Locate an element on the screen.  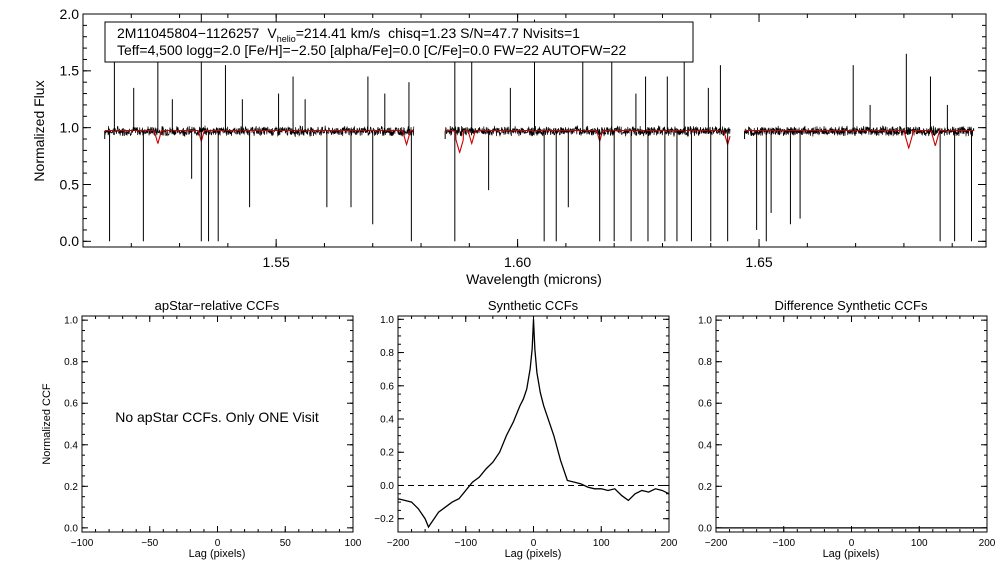
ccf-series-line is located at coordinates (533, 424).